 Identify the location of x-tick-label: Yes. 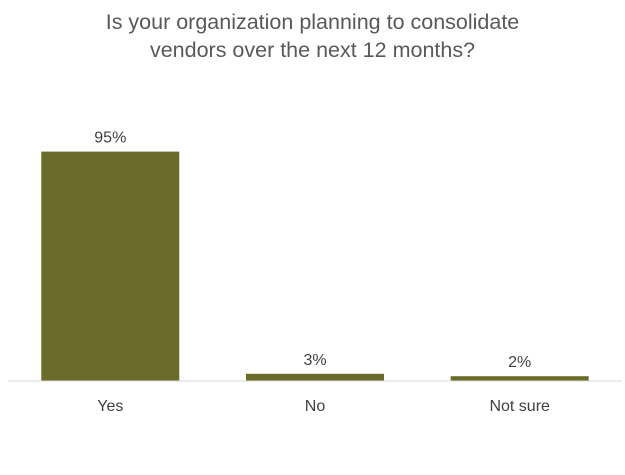
(110, 406).